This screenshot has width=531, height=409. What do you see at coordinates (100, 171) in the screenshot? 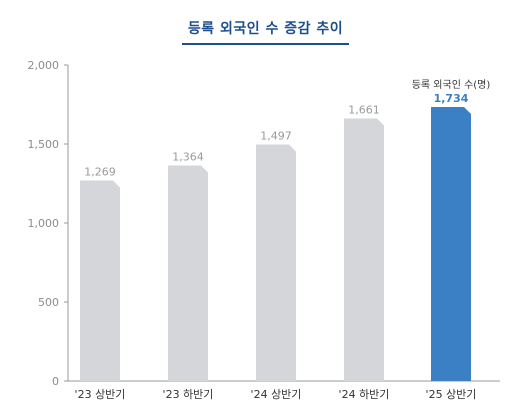
I see `value-label: 1,269` at bounding box center [100, 171].